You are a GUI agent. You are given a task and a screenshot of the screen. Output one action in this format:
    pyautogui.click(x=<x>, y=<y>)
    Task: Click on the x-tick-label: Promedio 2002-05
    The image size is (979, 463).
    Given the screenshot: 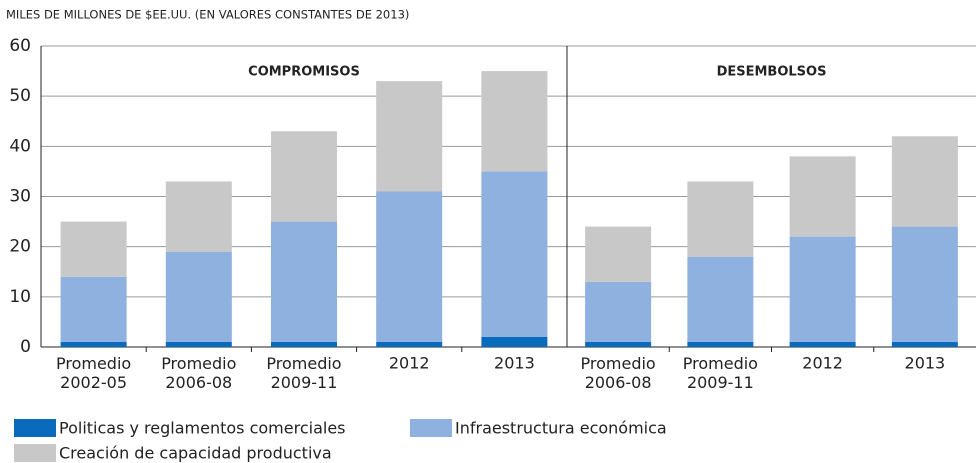 What is the action you would take?
    pyautogui.click(x=93, y=373)
    